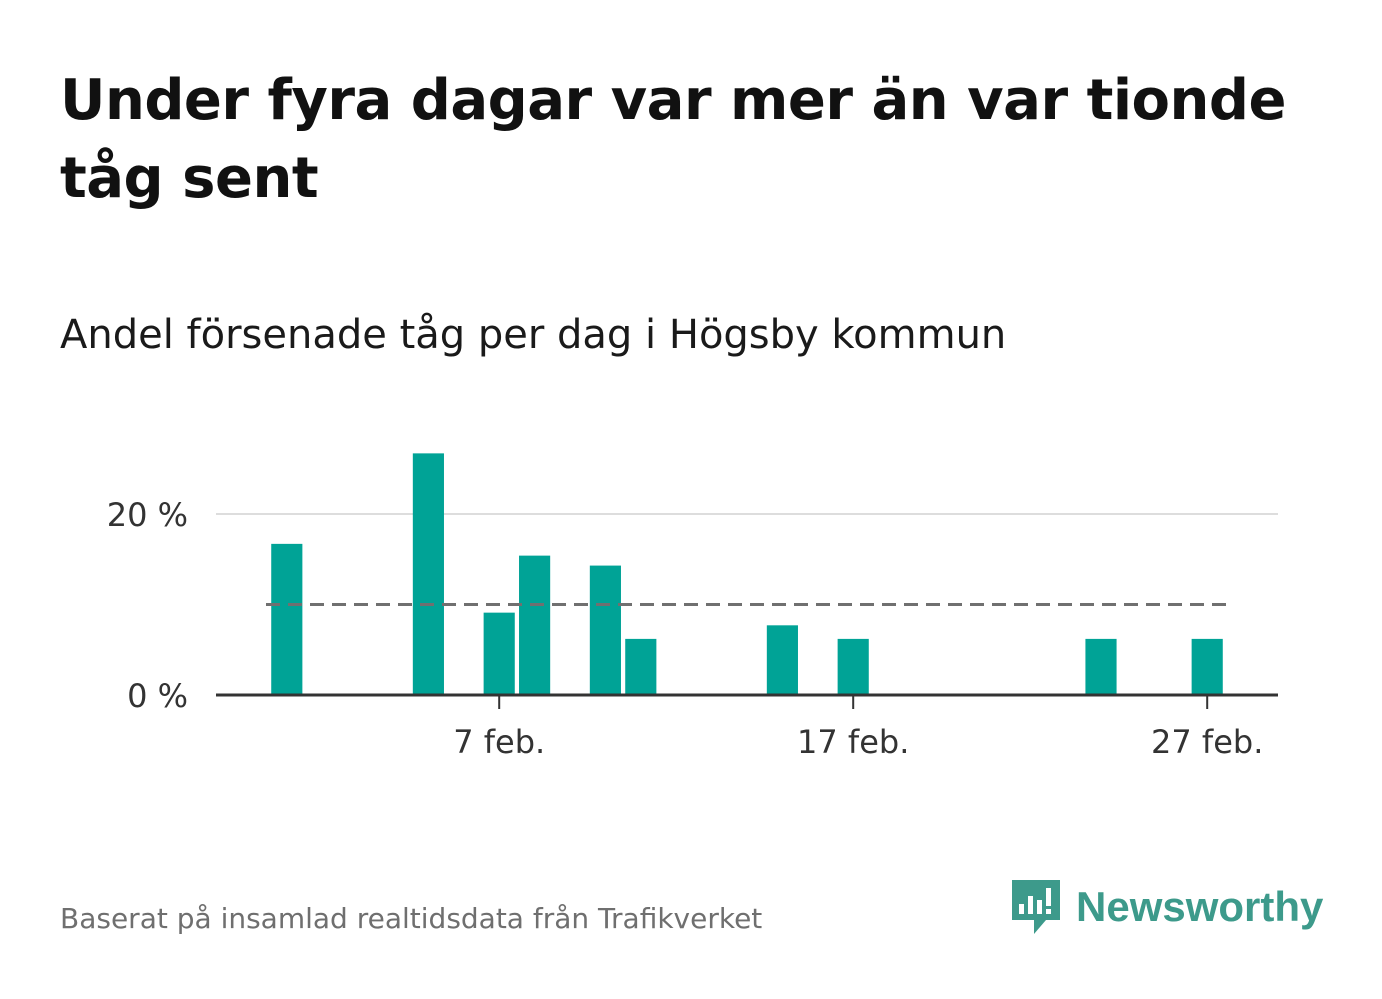 The image size is (1382, 999). Describe the element at coordinates (1200, 906) in the screenshot. I see `brand-name: Newsworthy` at that location.